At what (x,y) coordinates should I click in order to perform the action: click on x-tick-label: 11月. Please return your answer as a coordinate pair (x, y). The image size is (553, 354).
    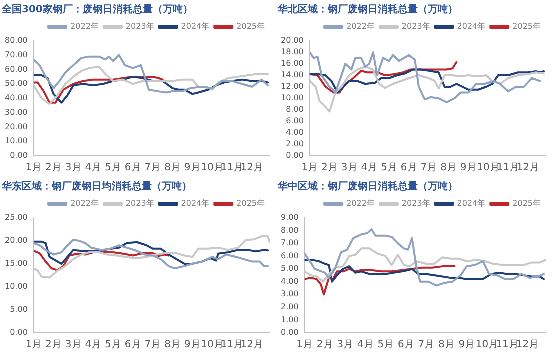
    Looking at the image, I should click on (507, 345).